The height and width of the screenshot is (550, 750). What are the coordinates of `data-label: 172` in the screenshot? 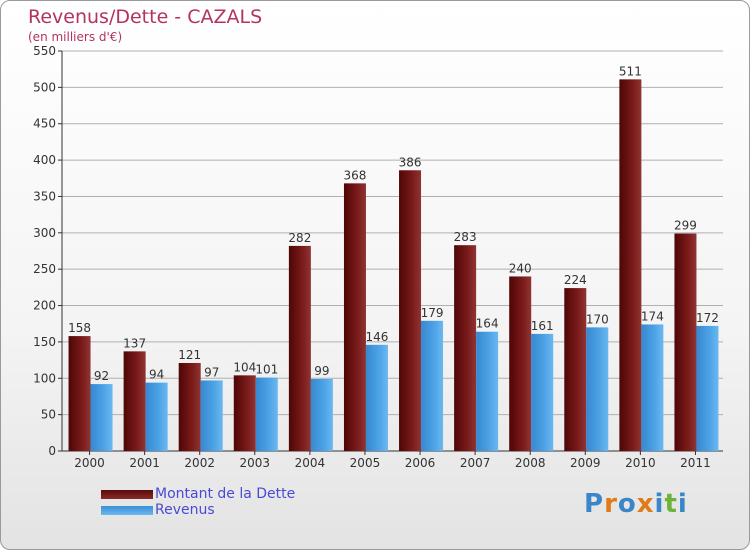 It's located at (707, 318).